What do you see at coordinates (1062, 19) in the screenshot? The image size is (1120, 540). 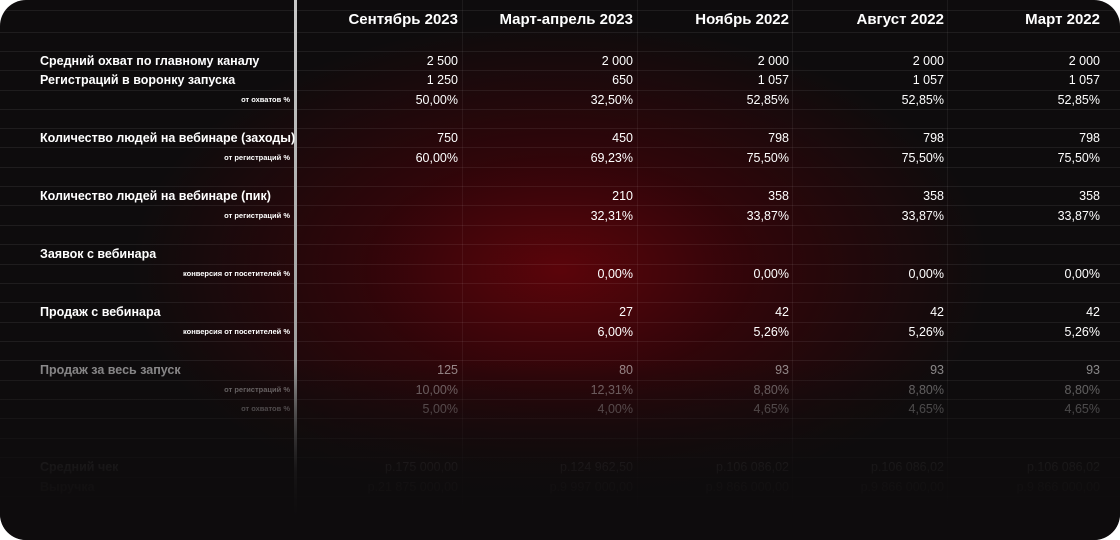 I see `column-header: Март 2022` at bounding box center [1062, 19].